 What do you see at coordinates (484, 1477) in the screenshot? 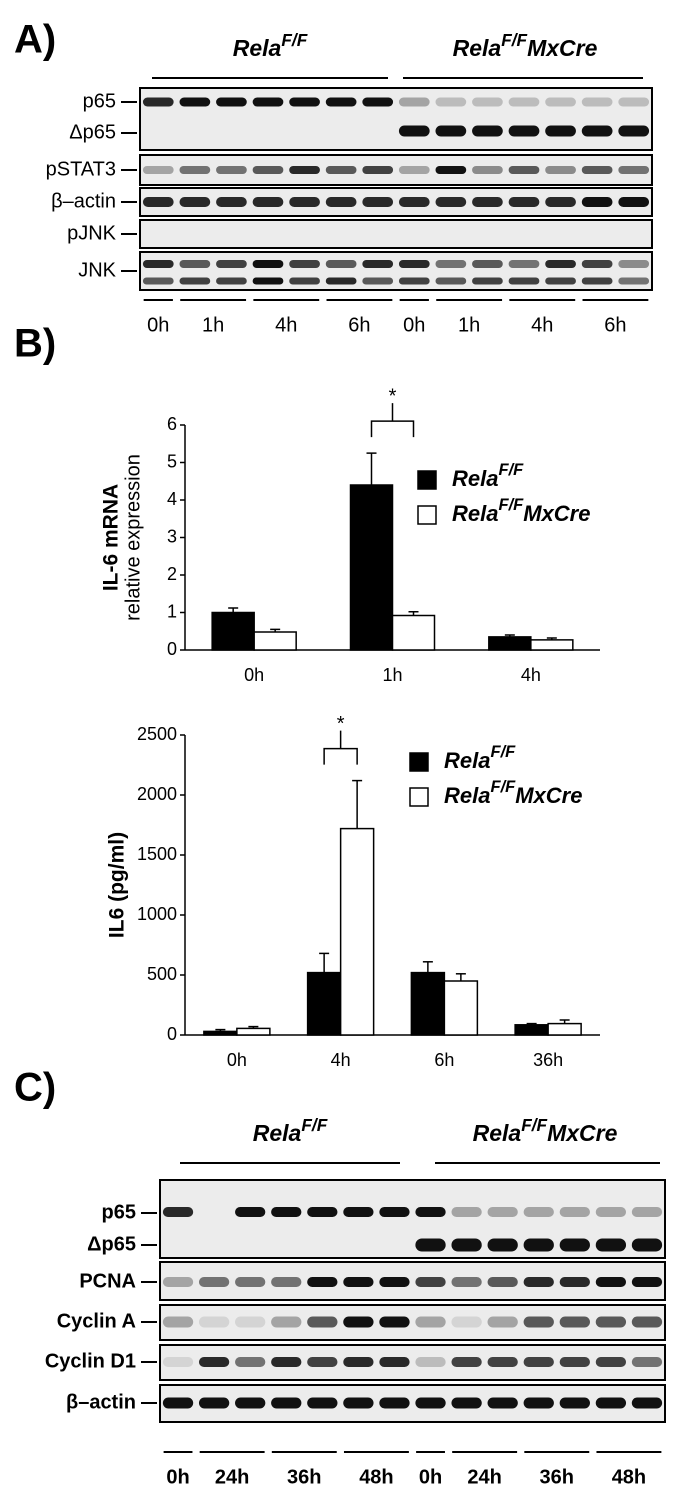
I see `time-label: 24h` at bounding box center [484, 1477].